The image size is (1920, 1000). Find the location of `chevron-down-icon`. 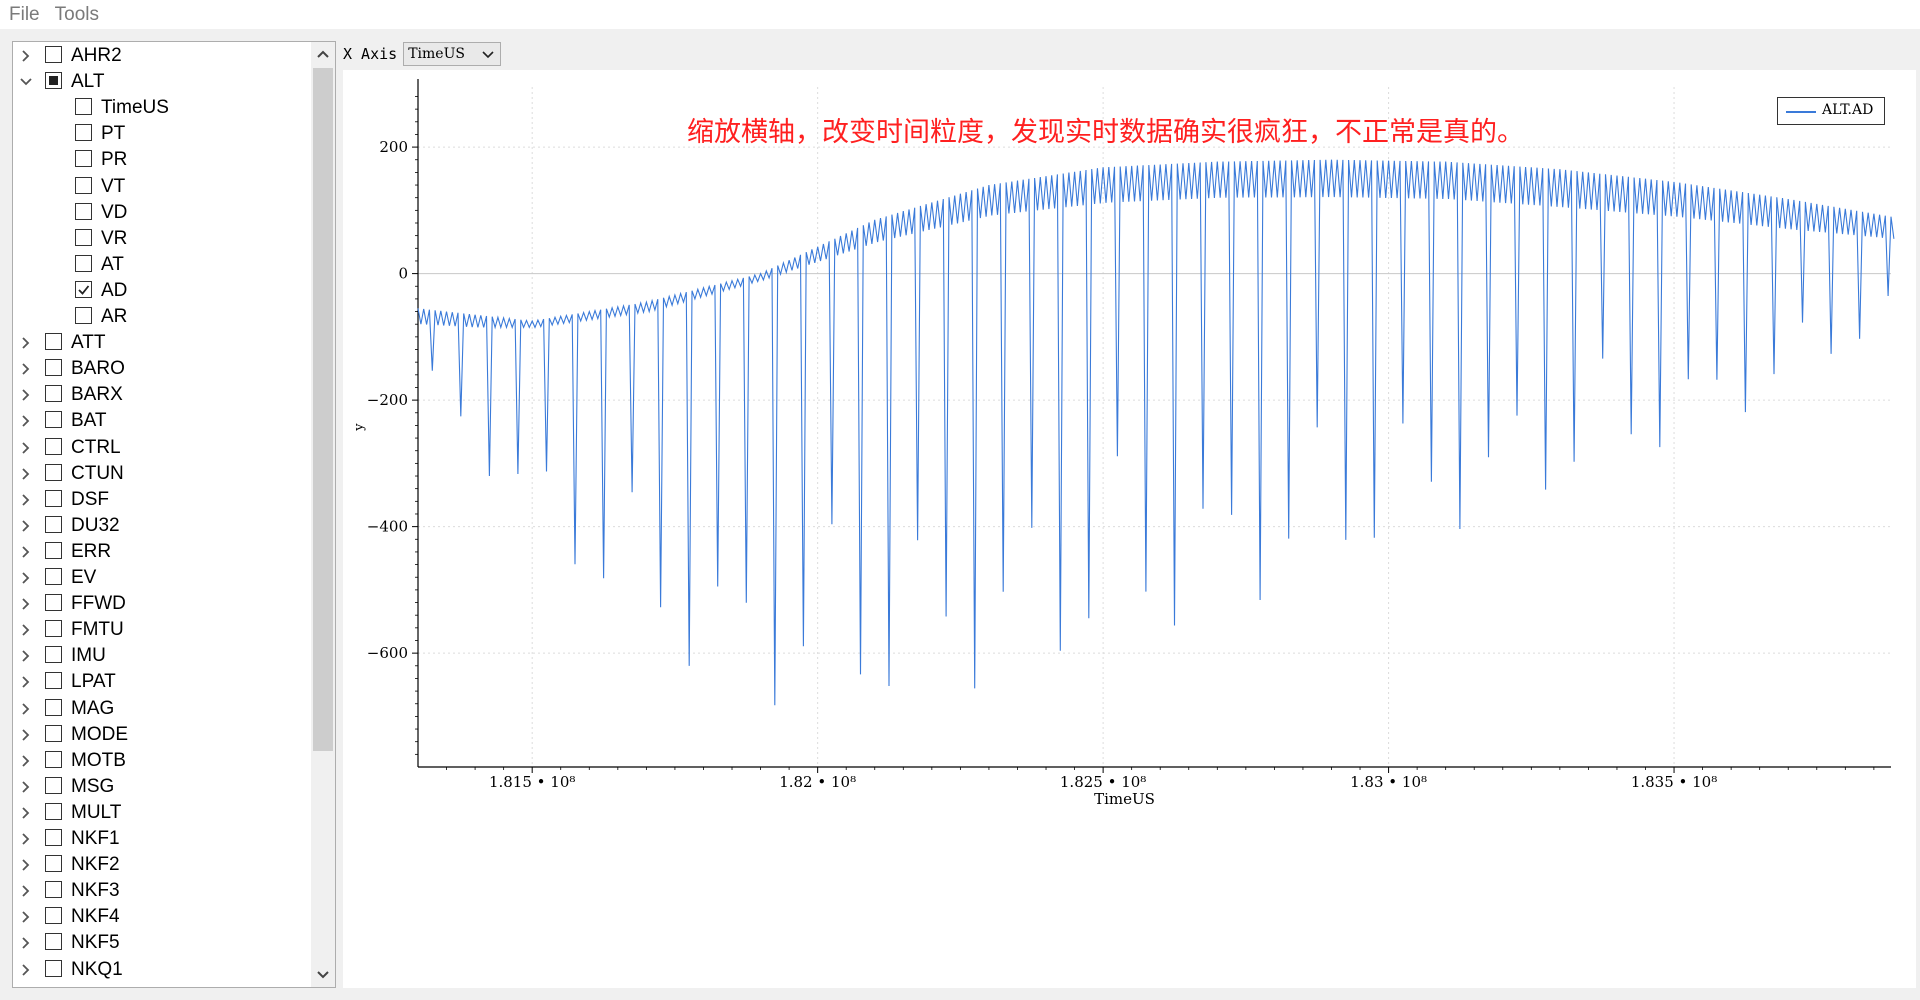

chevron-down-icon is located at coordinates (26, 82).